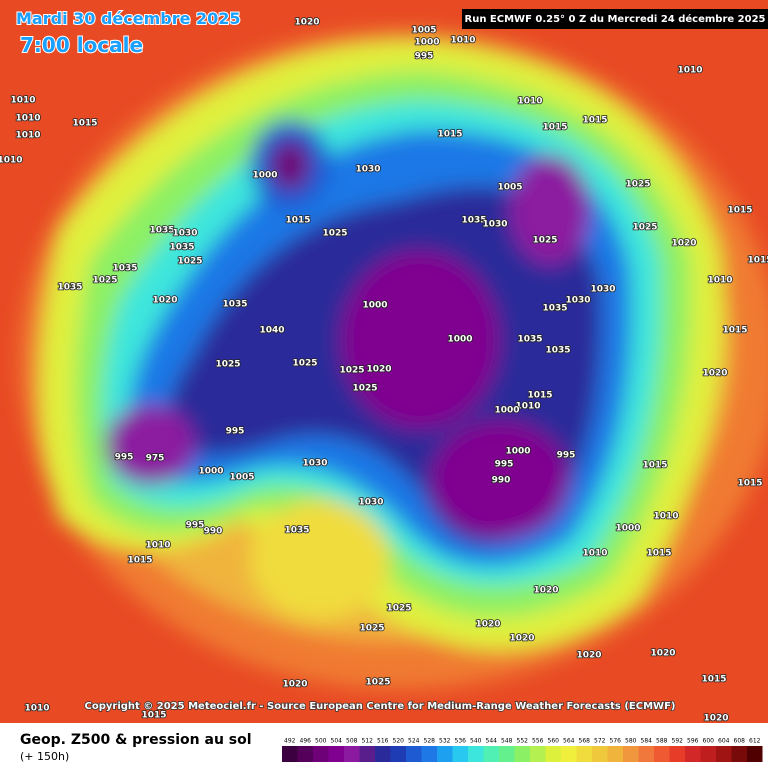  Describe the element at coordinates (600, 741) in the screenshot. I see `legend-label: 572` at that location.